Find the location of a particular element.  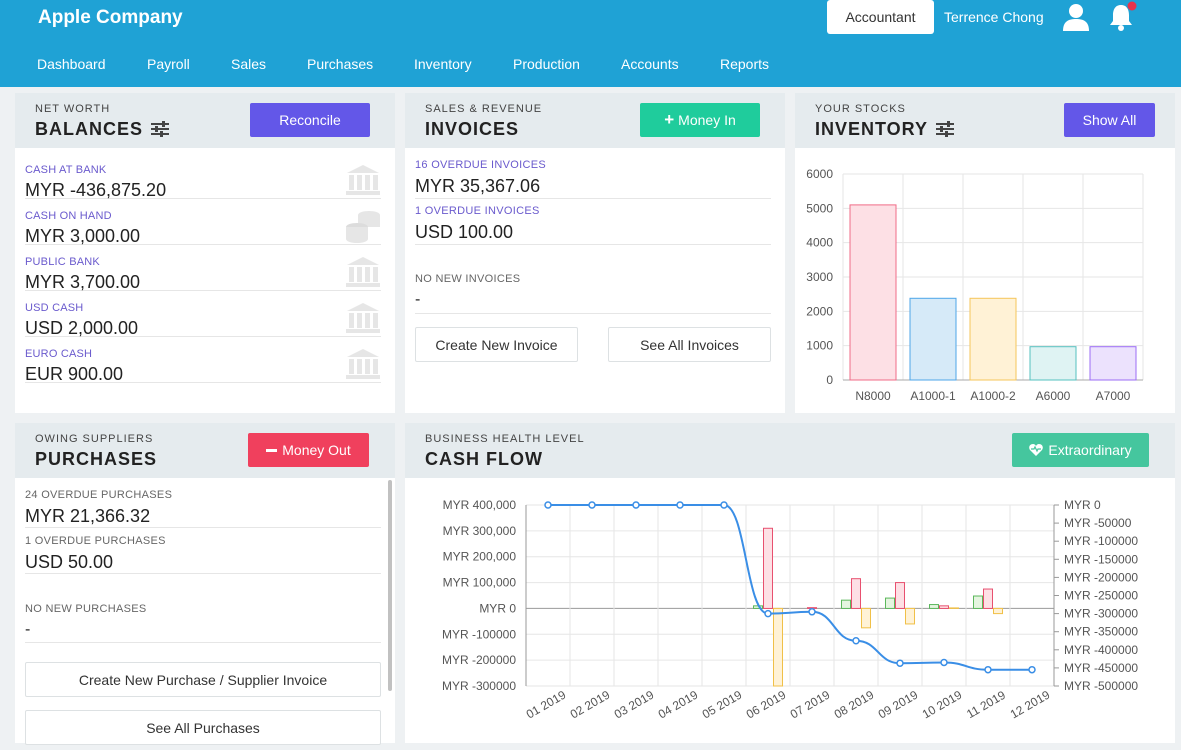

nav-purchases: Purchases is located at coordinates (340, 64).